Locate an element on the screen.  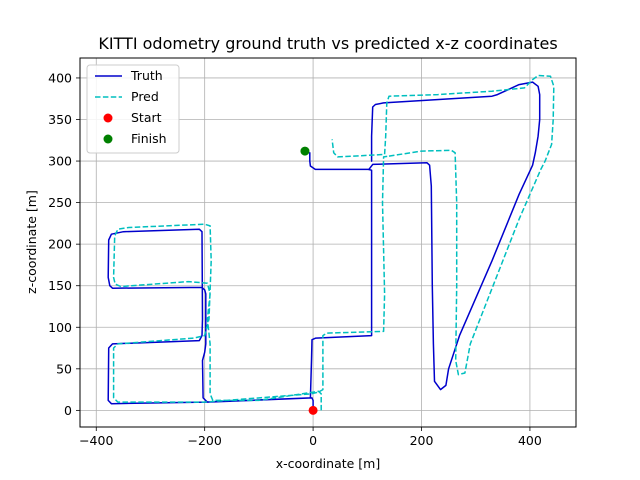
legend: Truth Pred Start Finish is located at coordinates (133, 109).